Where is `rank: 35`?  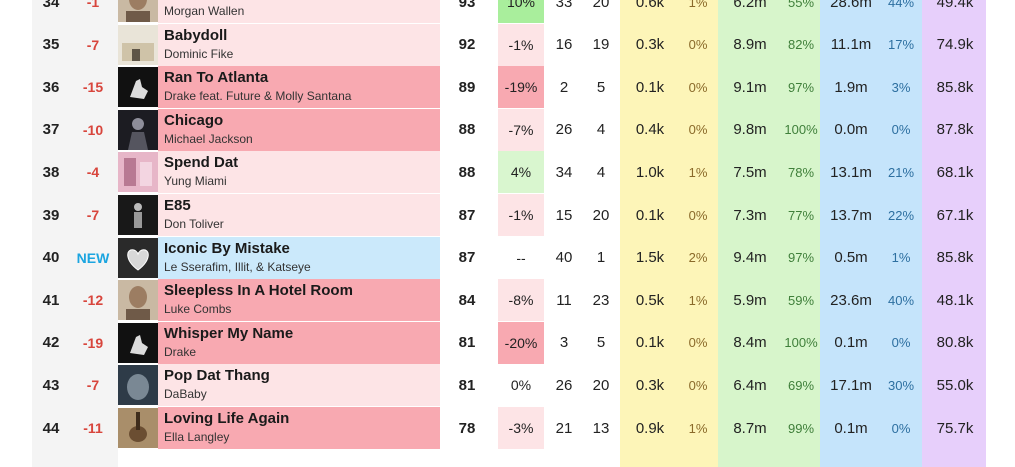 rank: 35 is located at coordinates (51, 45).